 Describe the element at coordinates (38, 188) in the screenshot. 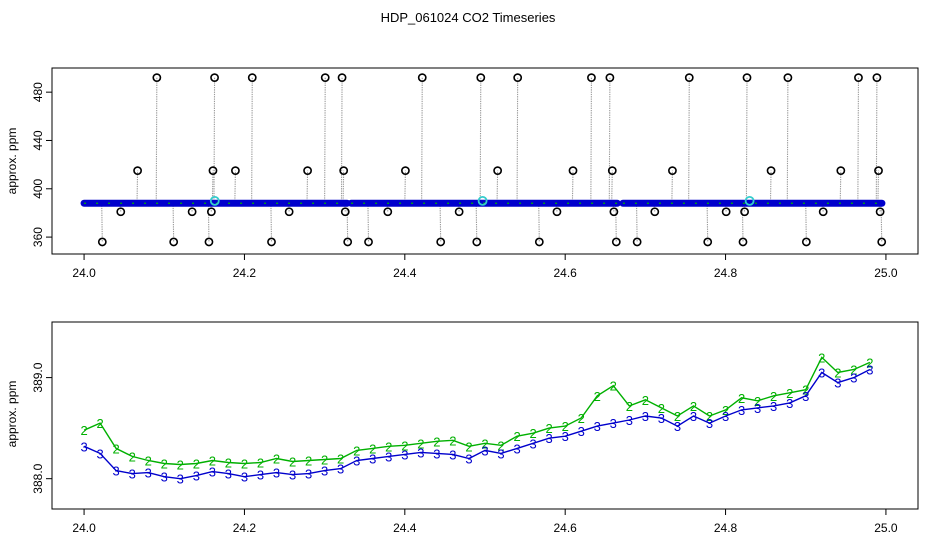

I see `y-tick-label: 400` at that location.